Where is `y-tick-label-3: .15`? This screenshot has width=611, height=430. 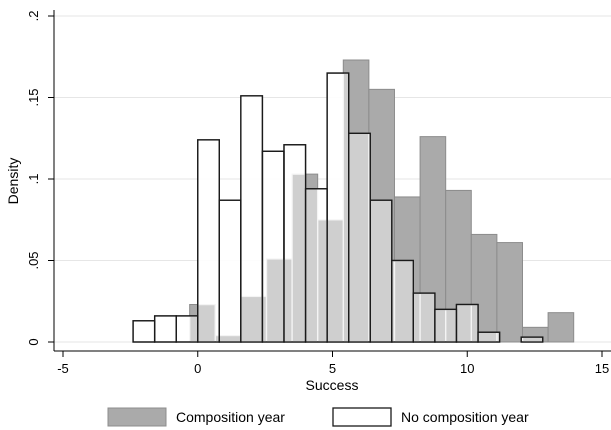 y-tick-label-3: .15 is located at coordinates (33, 97).